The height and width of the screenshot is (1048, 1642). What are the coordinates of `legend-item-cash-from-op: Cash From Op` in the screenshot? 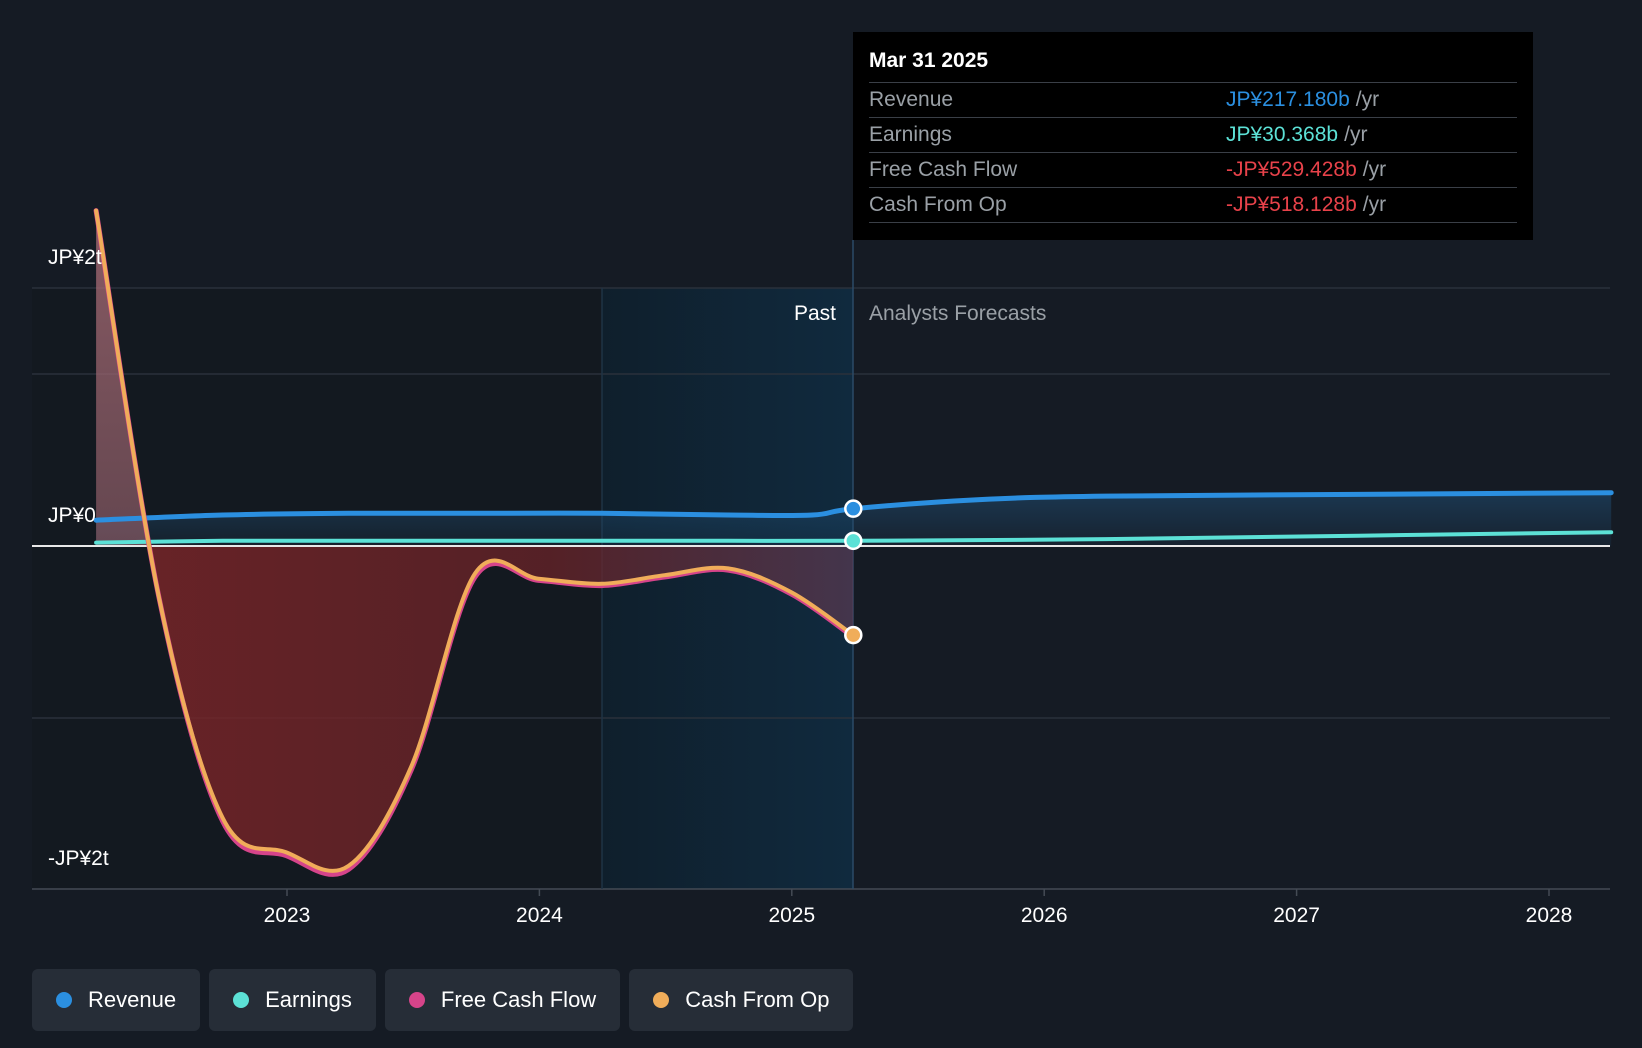 It's located at (741, 1000).